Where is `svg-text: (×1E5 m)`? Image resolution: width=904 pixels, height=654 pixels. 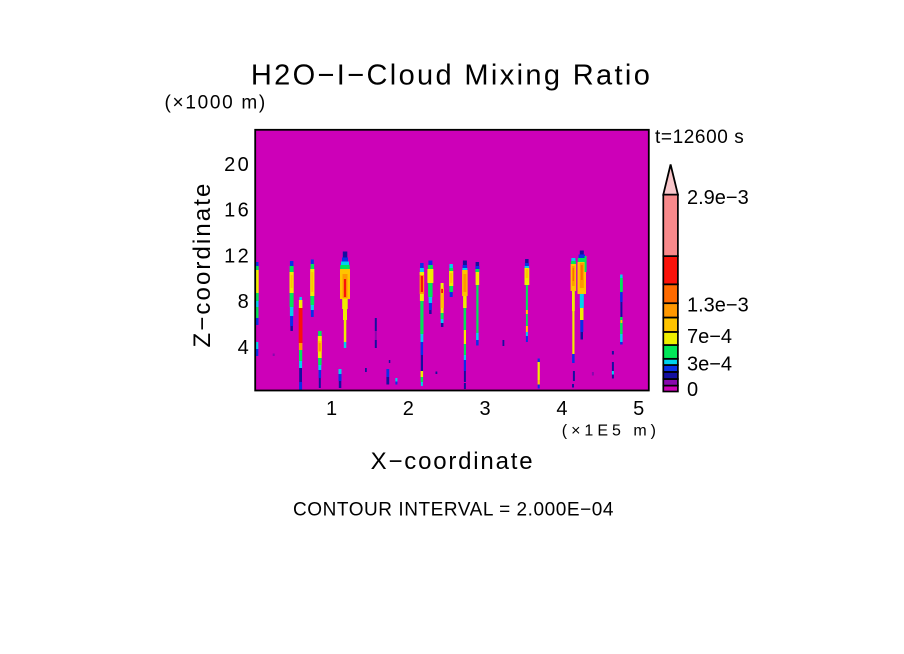
svg-text: (×1E5 m) is located at coordinates (611, 431).